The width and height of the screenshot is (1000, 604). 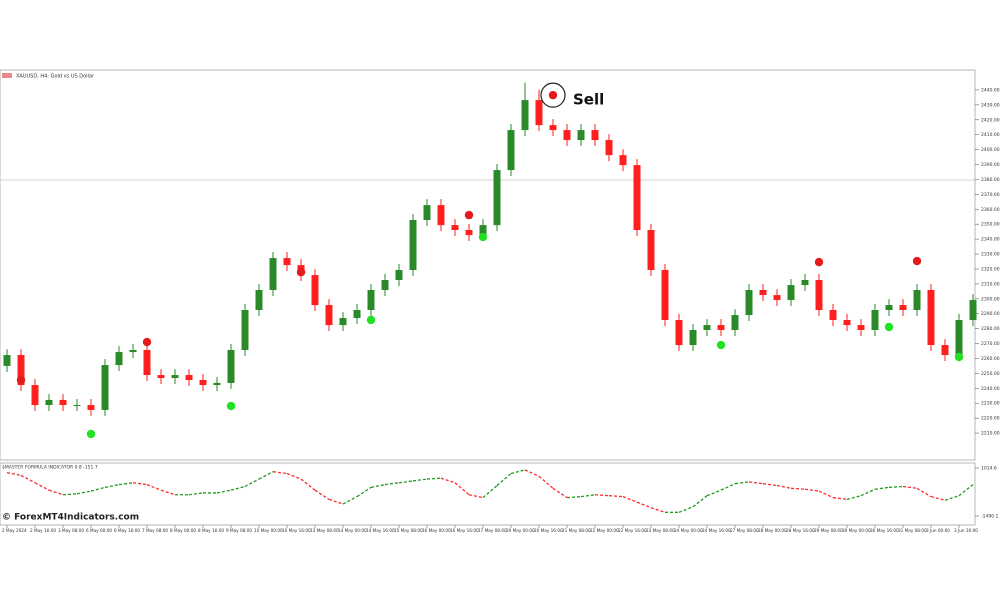 I want to click on x-tick-label: 20 May 00:00, so click(x=520, y=530).